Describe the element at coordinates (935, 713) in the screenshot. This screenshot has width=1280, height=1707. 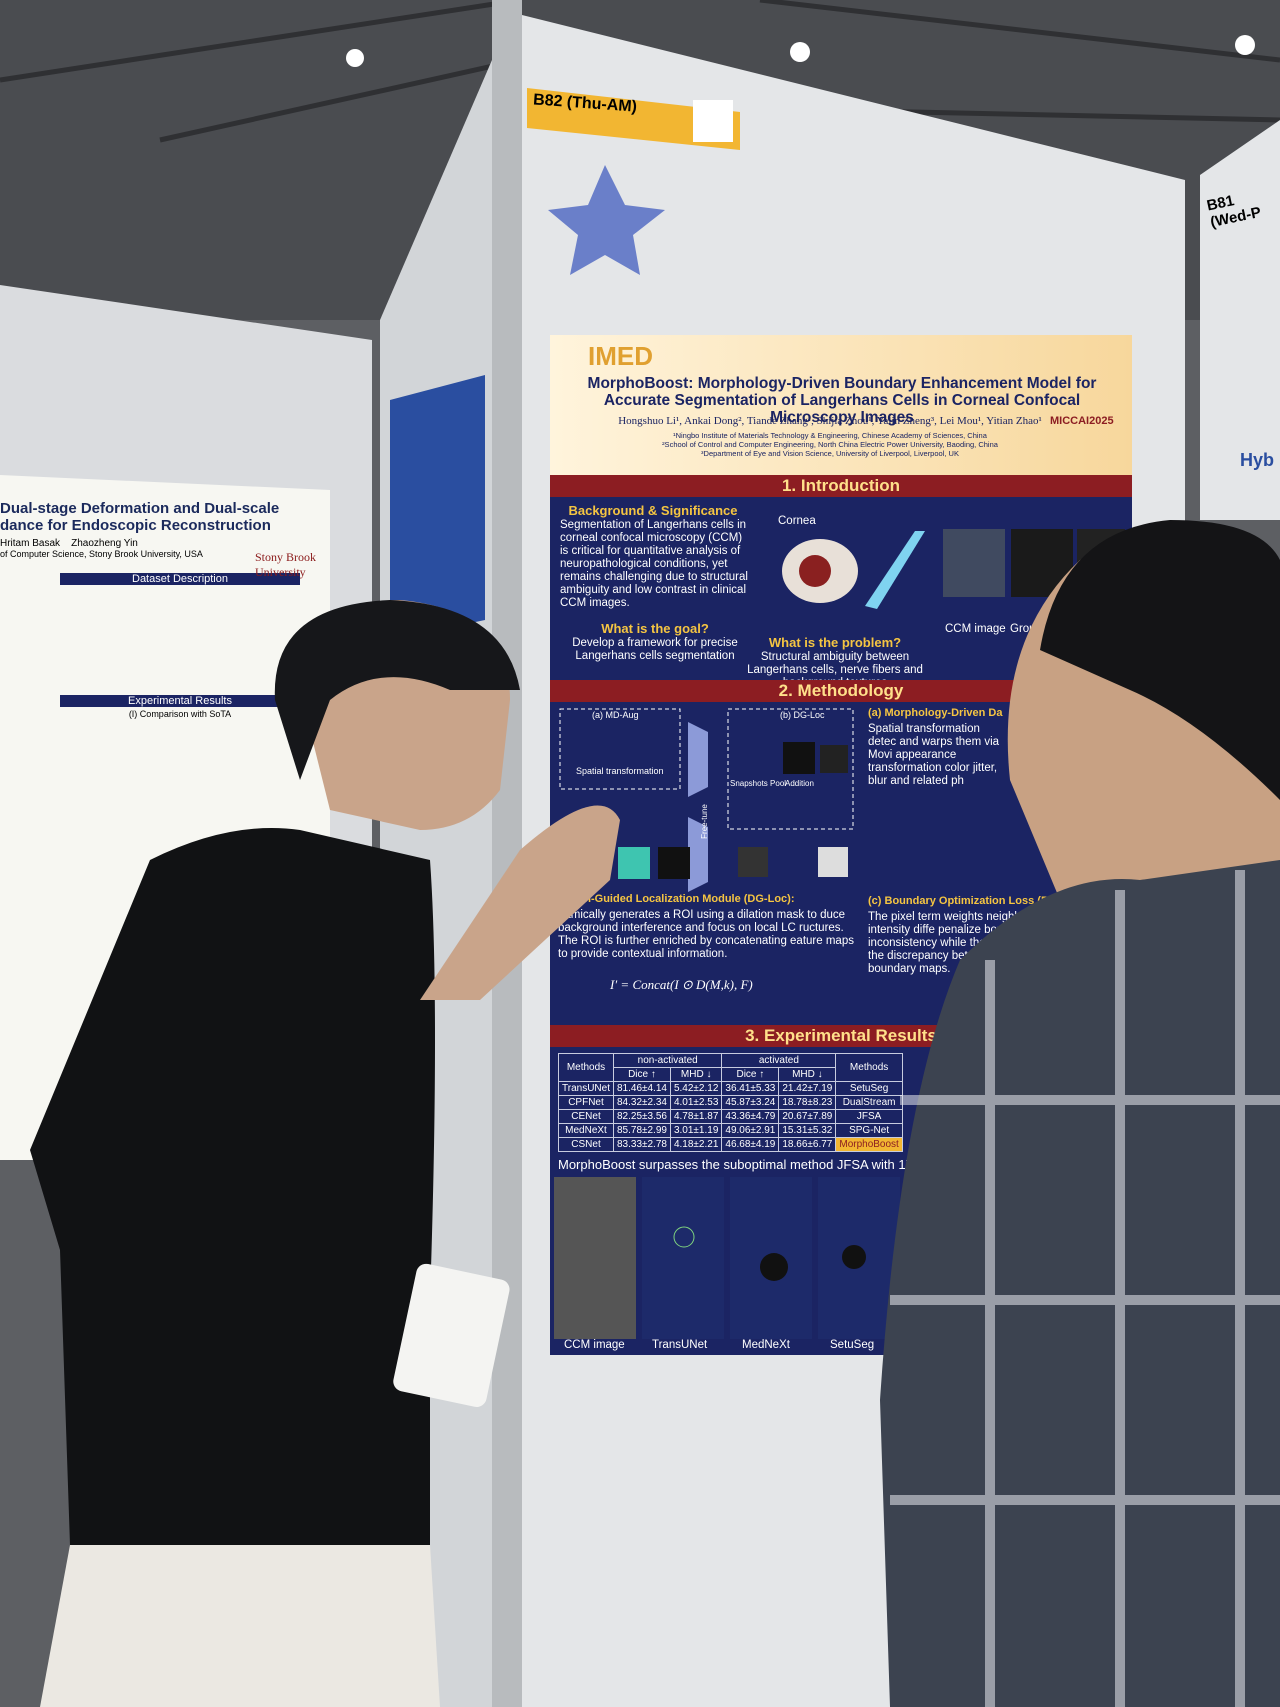
I see `subheading: (a) Morphology-Driven Da` at that location.